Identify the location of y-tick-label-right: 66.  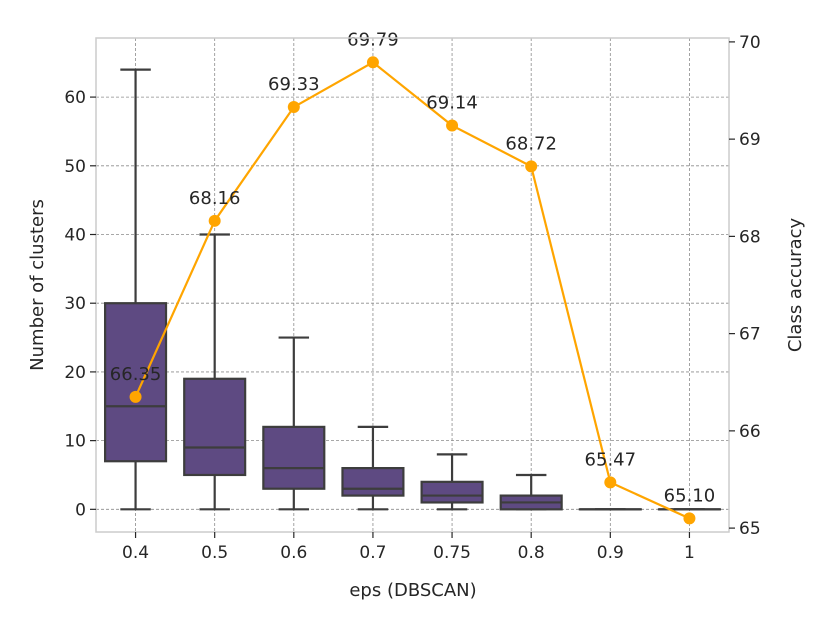
(750, 432).